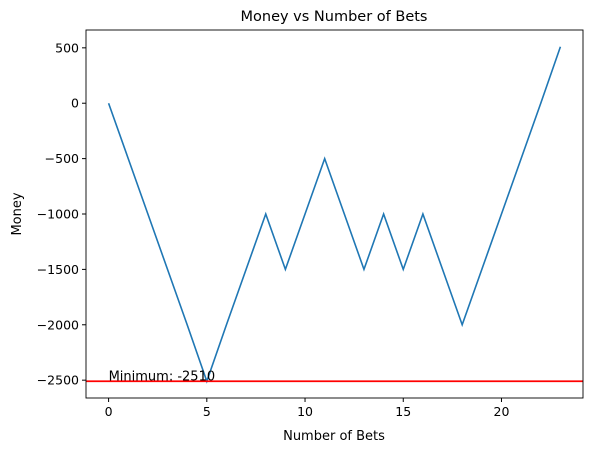  What do you see at coordinates (305, 411) in the screenshot?
I see `x-tick-label: 10` at bounding box center [305, 411].